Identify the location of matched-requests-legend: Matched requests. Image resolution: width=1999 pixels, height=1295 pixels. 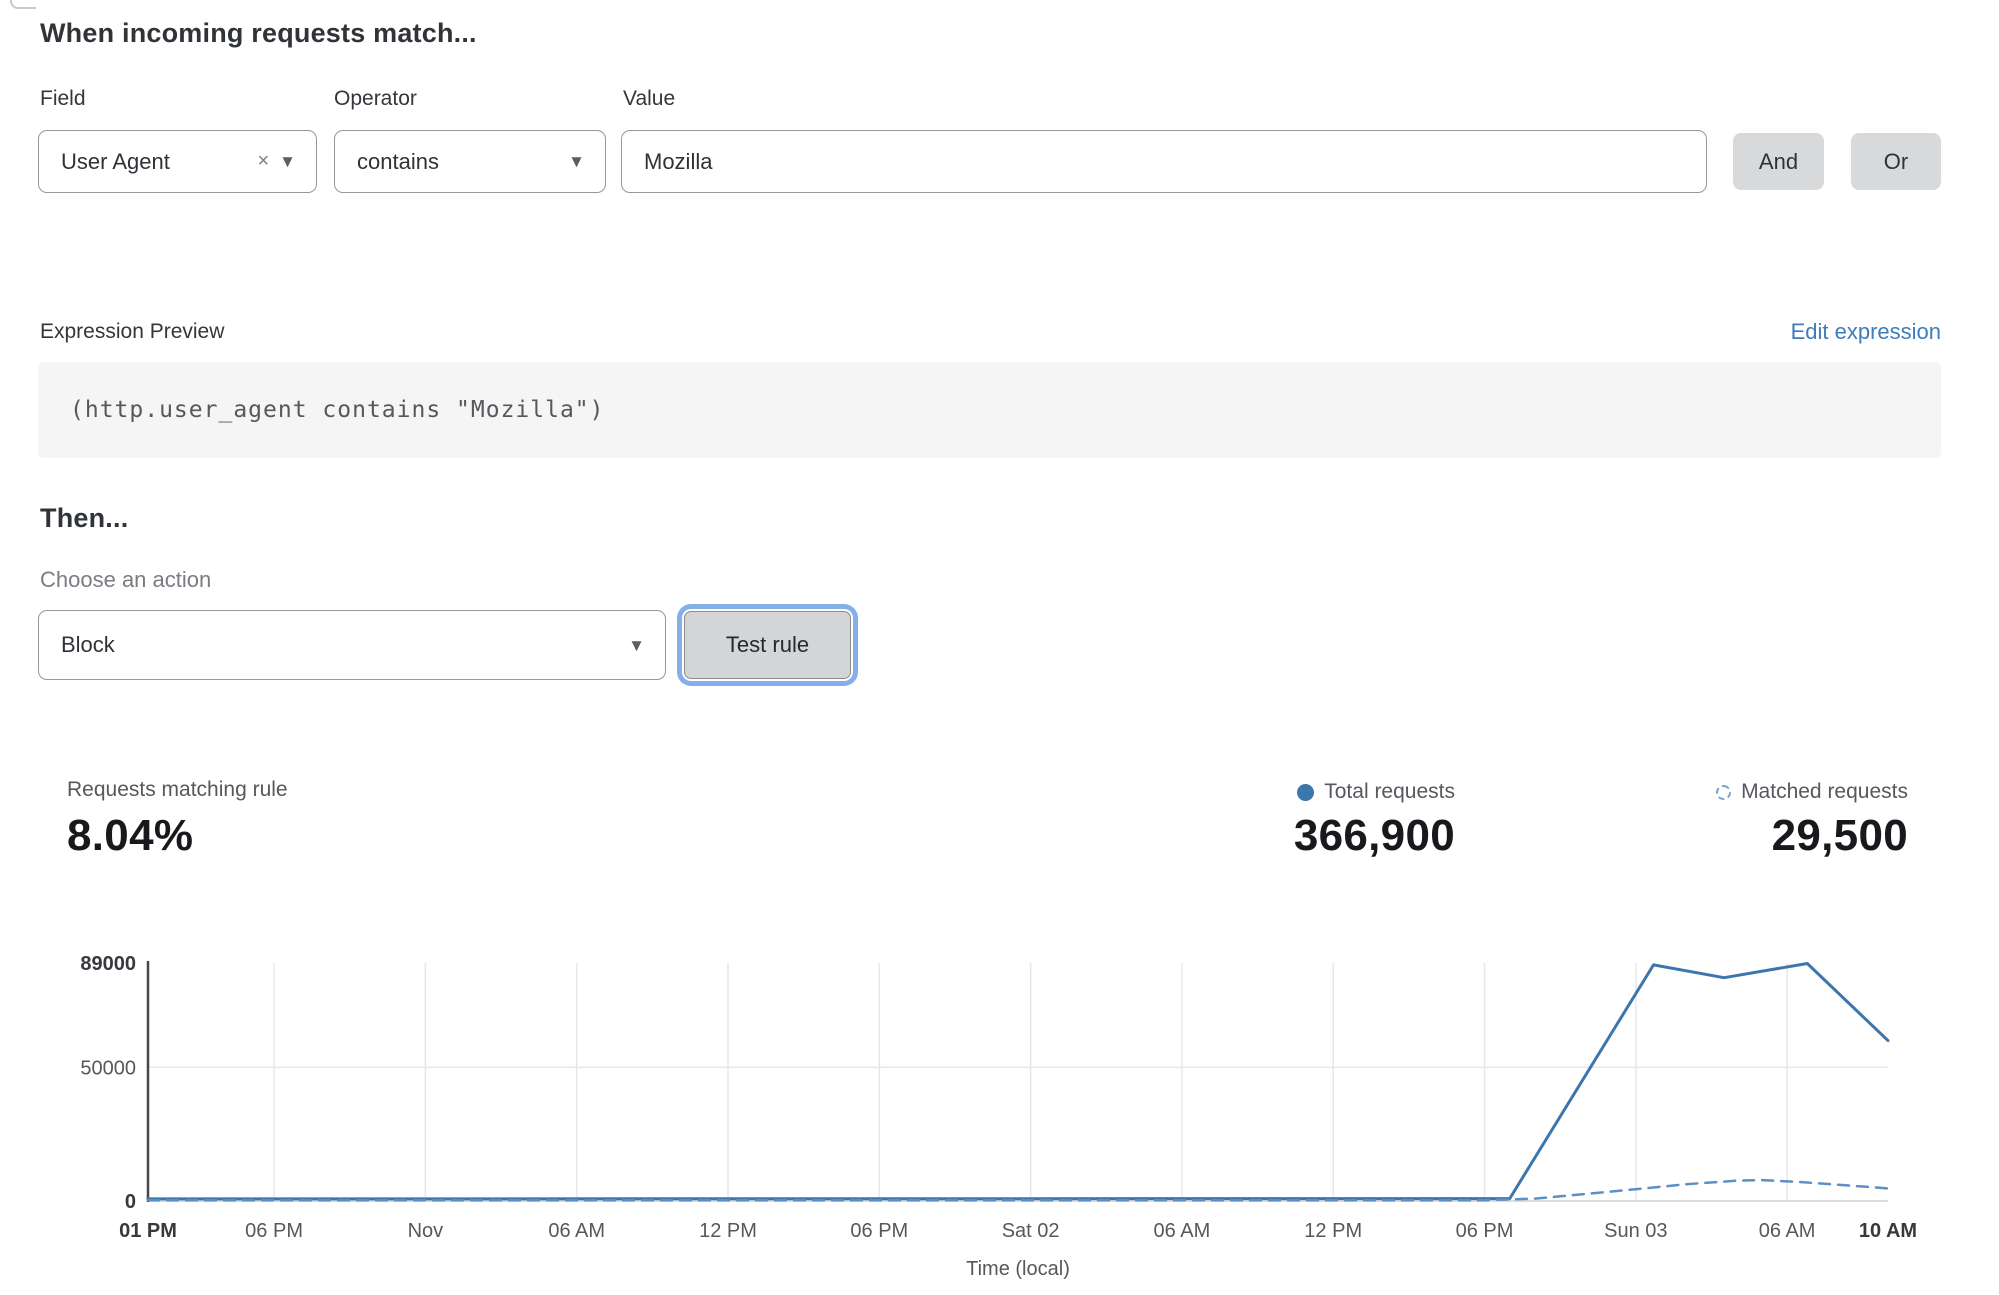
(1812, 792).